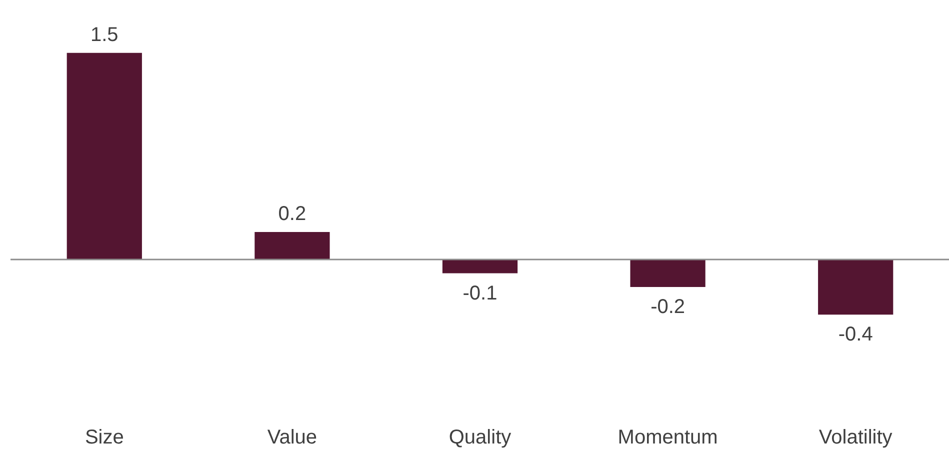 The image size is (949, 451). Describe the element at coordinates (480, 293) in the screenshot. I see `data-label: -0.1` at that location.